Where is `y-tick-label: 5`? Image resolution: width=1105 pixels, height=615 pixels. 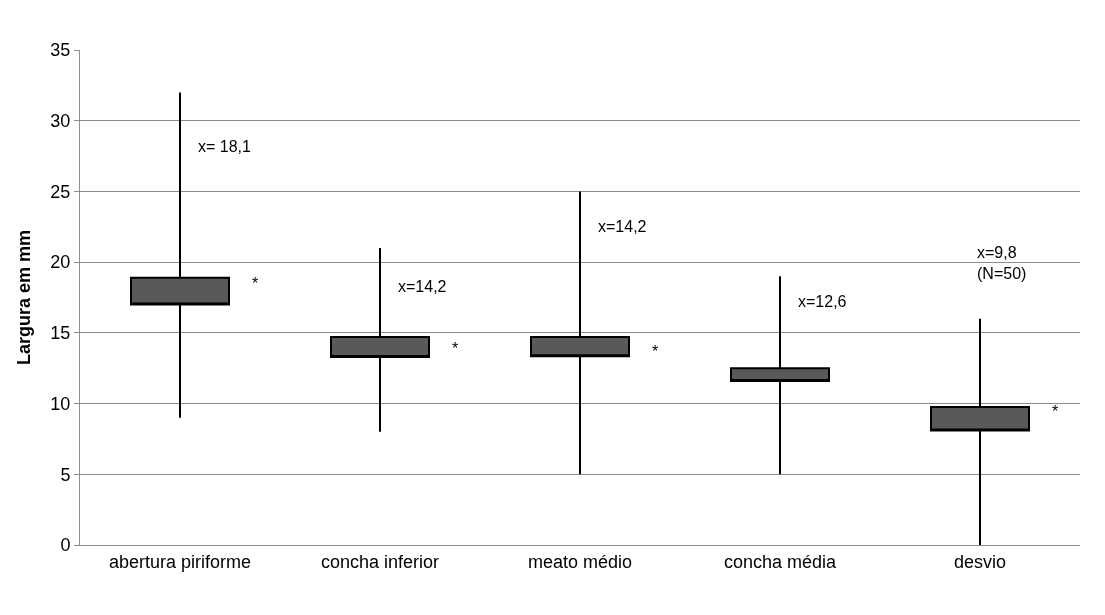
y-tick-label: 5 is located at coordinates (65, 474).